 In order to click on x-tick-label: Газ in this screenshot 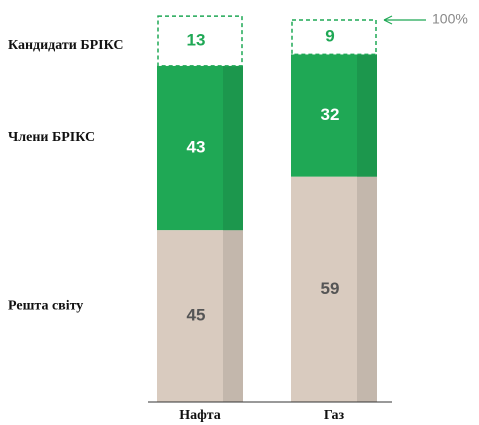, I will do `click(334, 415)`.